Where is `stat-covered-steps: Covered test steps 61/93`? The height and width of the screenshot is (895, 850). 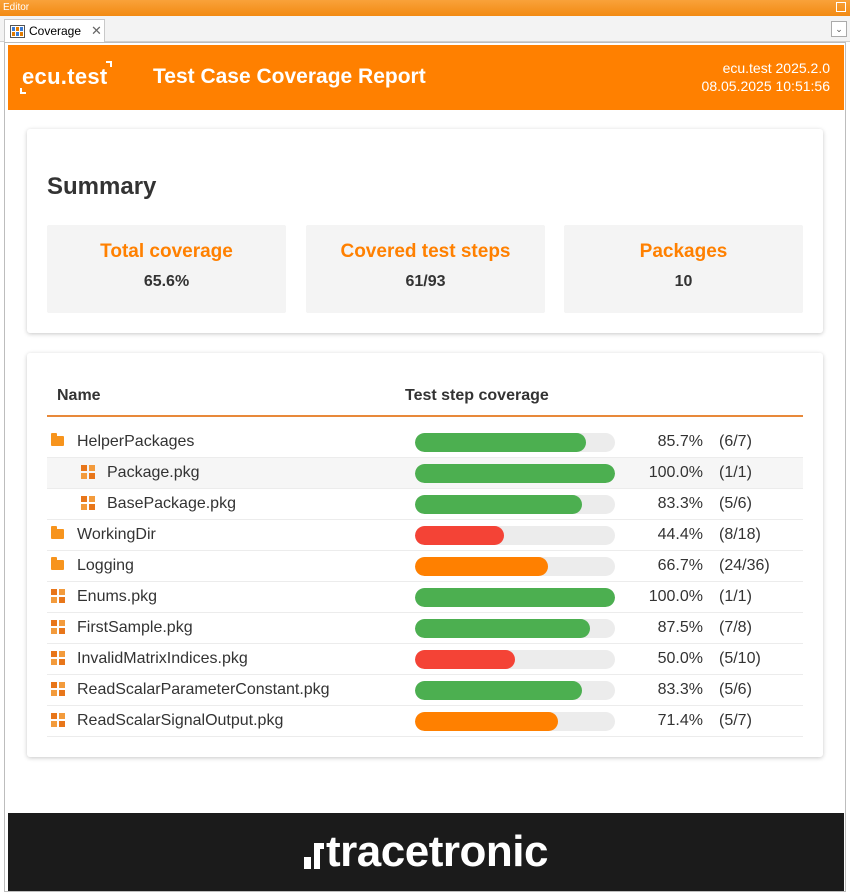
stat-covered-steps: Covered test steps 61/93 is located at coordinates (425, 269).